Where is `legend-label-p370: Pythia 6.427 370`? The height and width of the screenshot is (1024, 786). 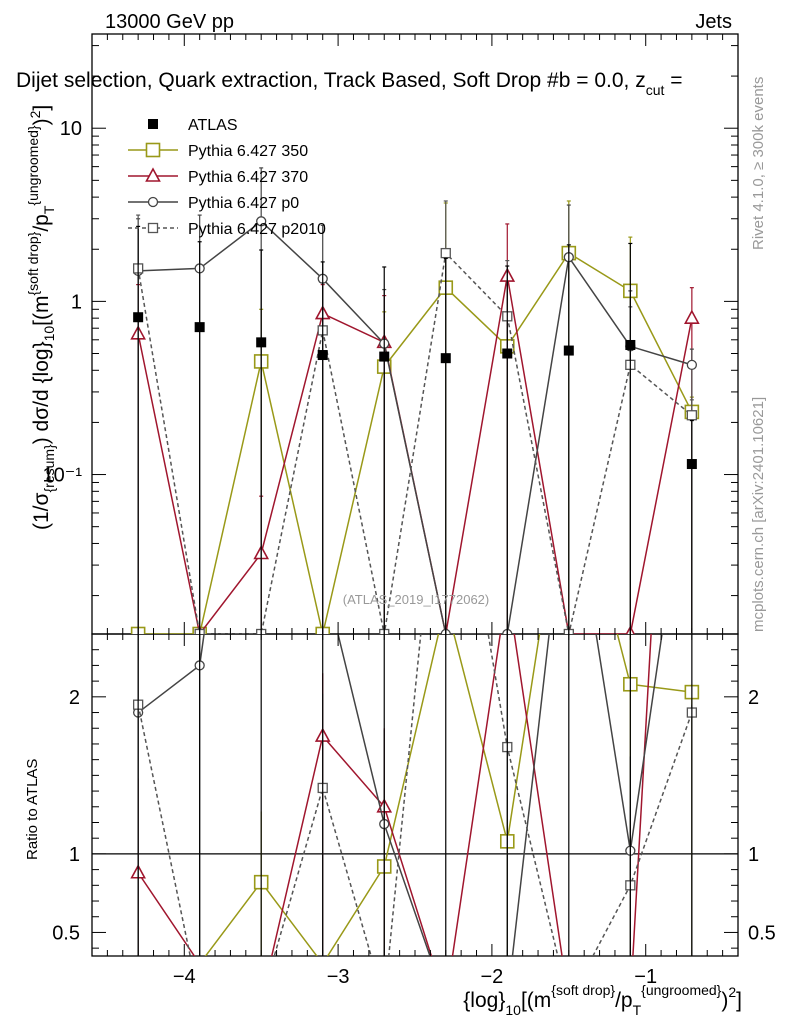
legend-label-p370: Pythia 6.427 370 is located at coordinates (248, 177).